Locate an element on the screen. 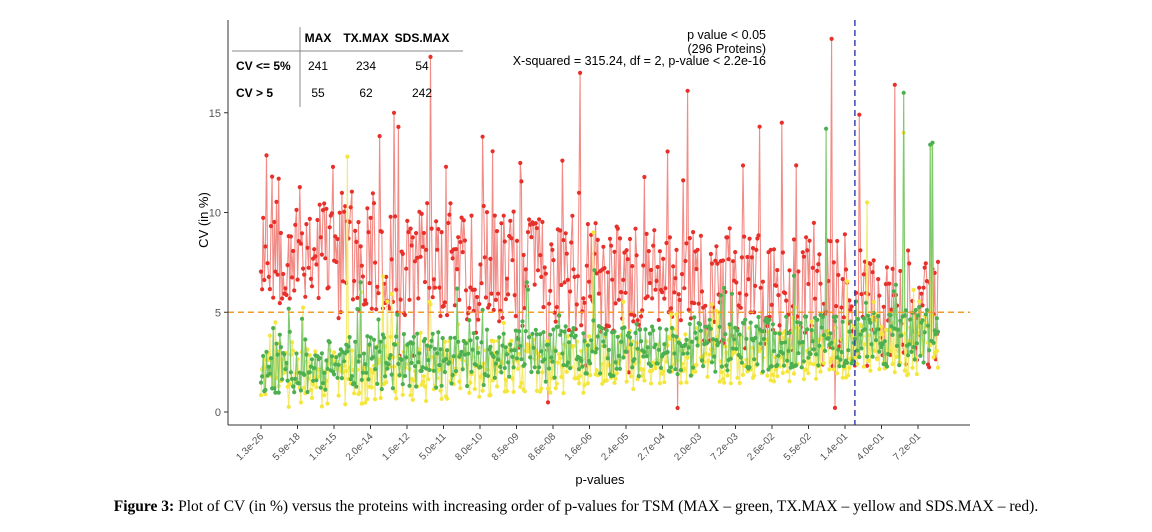  x-tick-label: 7.2e-03 is located at coordinates (725, 447).